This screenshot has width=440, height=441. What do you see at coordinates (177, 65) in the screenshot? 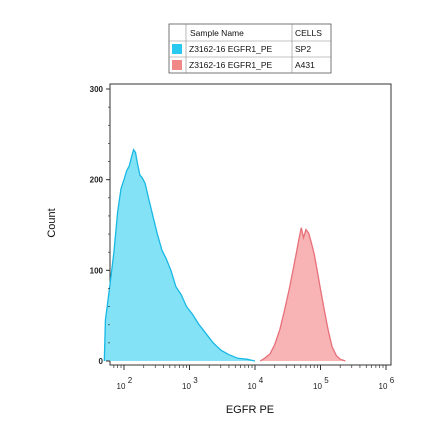
I see `legend-swatch-a431` at bounding box center [177, 65].